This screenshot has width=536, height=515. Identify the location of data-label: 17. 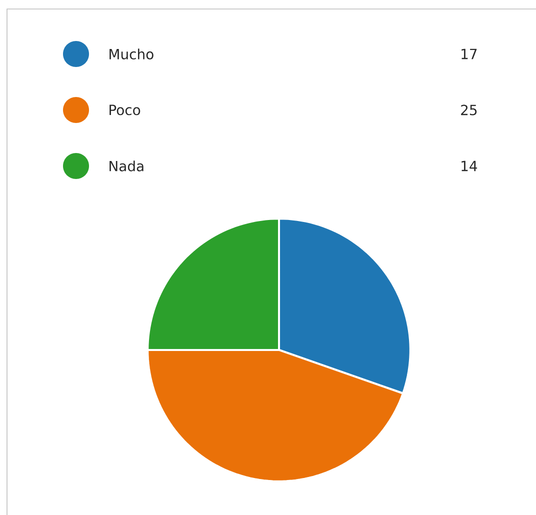
(469, 54).